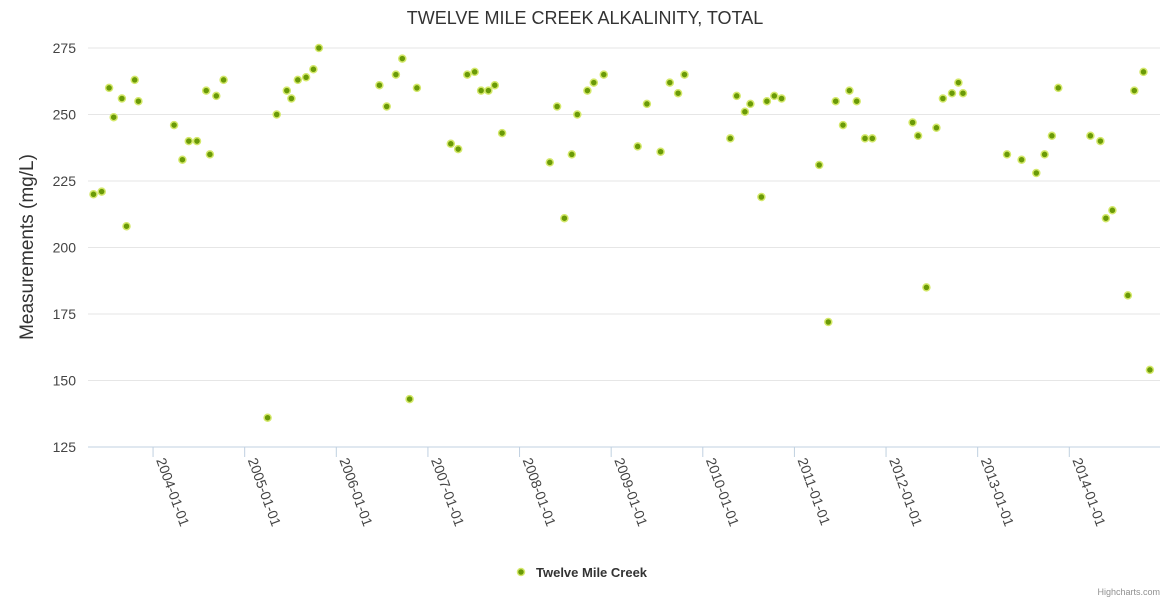  I want to click on legend: Twelve Mile Creek, so click(582, 572).